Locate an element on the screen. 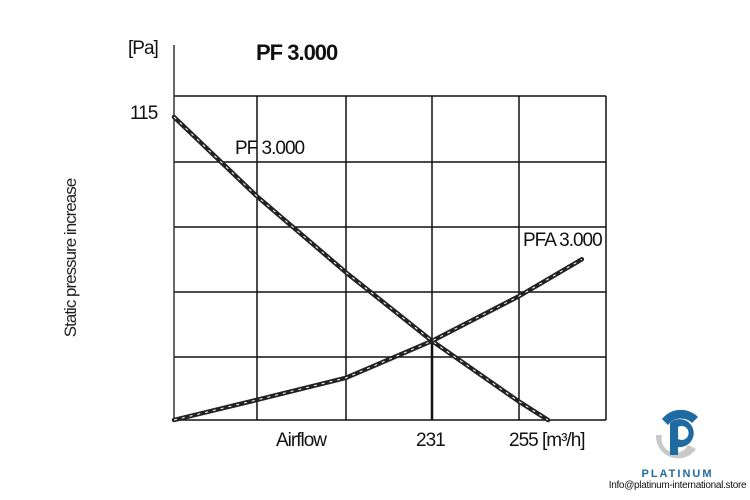 This screenshot has height=500, width=750. y-tick-label: 115 is located at coordinates (144, 113).